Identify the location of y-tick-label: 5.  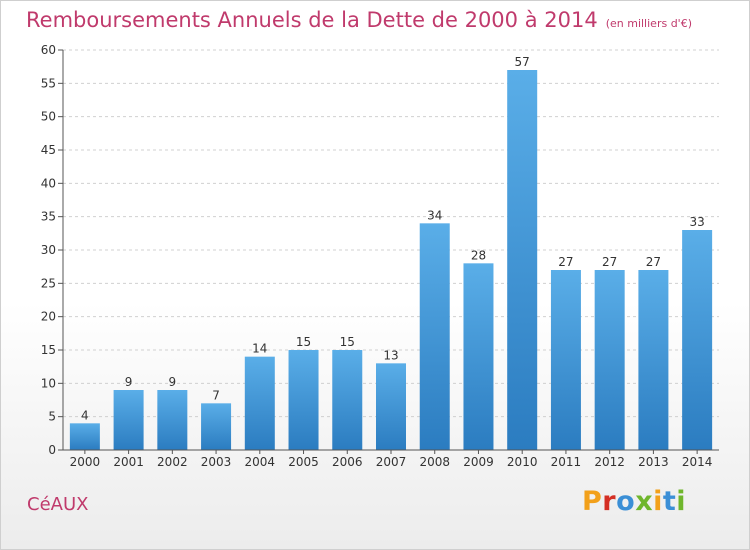
(52, 417).